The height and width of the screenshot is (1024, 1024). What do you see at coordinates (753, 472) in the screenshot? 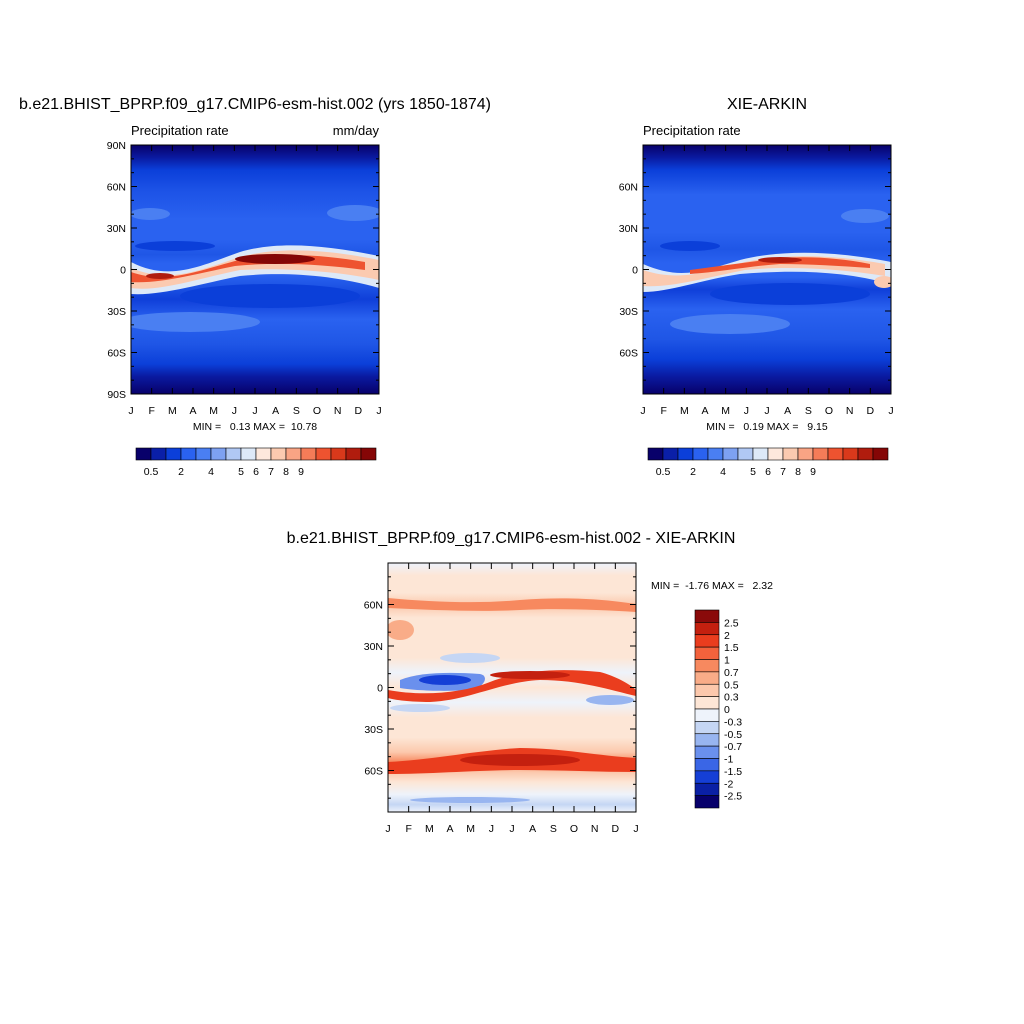
I see `colorbar-label: 5` at bounding box center [753, 472].